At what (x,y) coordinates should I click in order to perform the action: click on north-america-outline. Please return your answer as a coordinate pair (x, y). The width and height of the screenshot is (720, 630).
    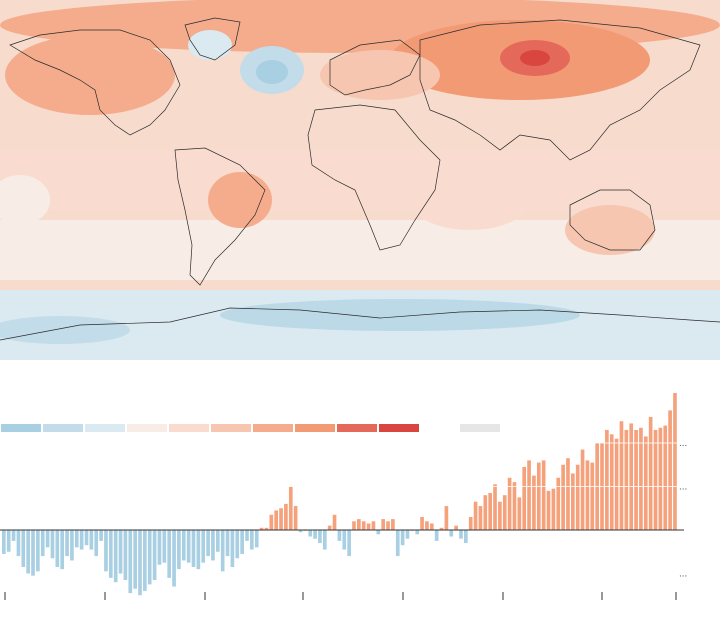
    Looking at the image, I should click on (95, 82).